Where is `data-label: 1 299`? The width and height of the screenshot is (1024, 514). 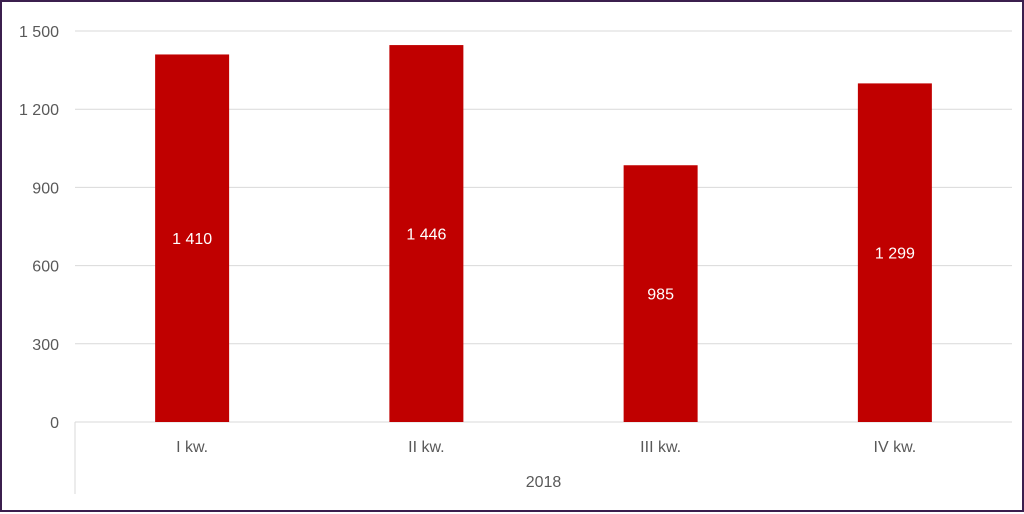 data-label: 1 299 is located at coordinates (895, 254).